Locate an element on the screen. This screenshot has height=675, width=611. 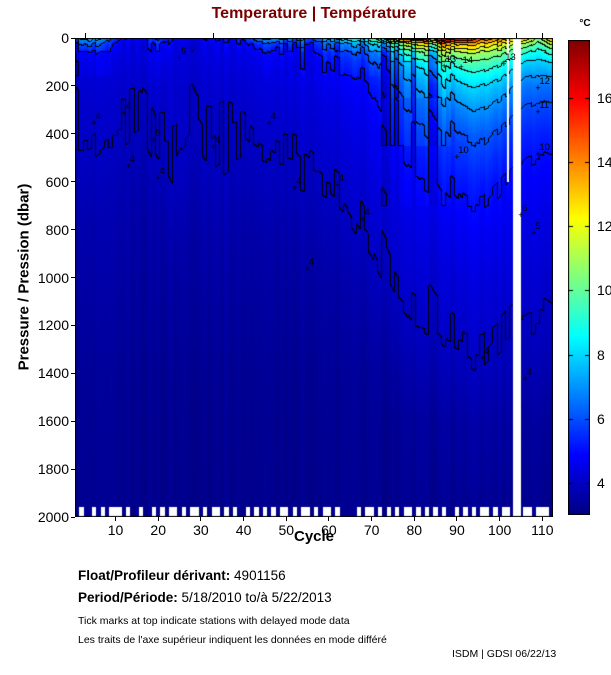
y-tick-label: 0 is located at coordinates (65, 38).